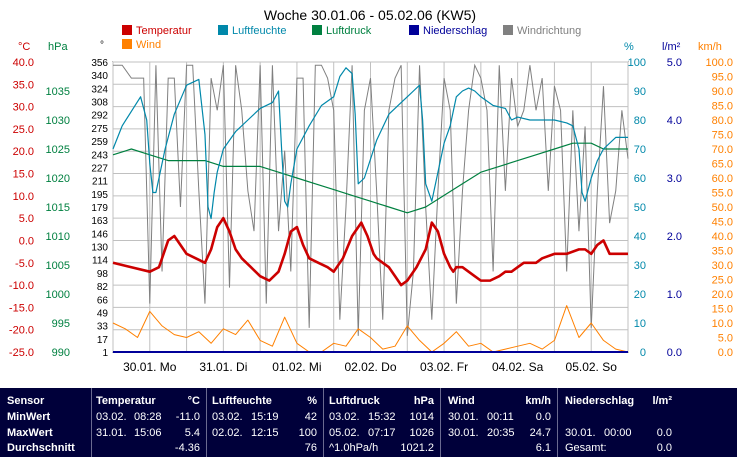  Describe the element at coordinates (674, 179) in the screenshot. I see `rain-tick-label: 3.0` at that location.